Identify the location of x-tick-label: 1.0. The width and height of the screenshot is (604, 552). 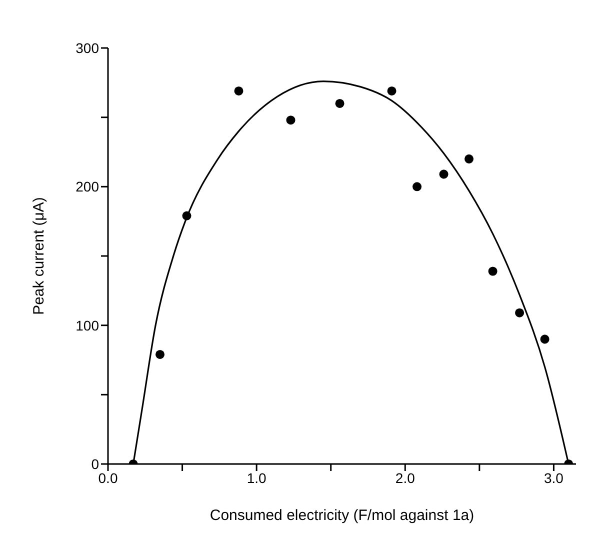
(256, 478).